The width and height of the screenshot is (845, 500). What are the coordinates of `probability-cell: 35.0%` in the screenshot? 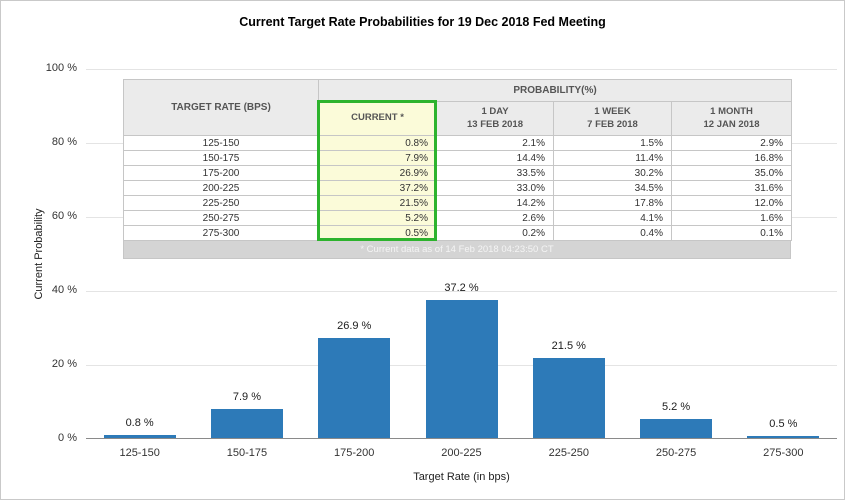 It's located at (731, 173).